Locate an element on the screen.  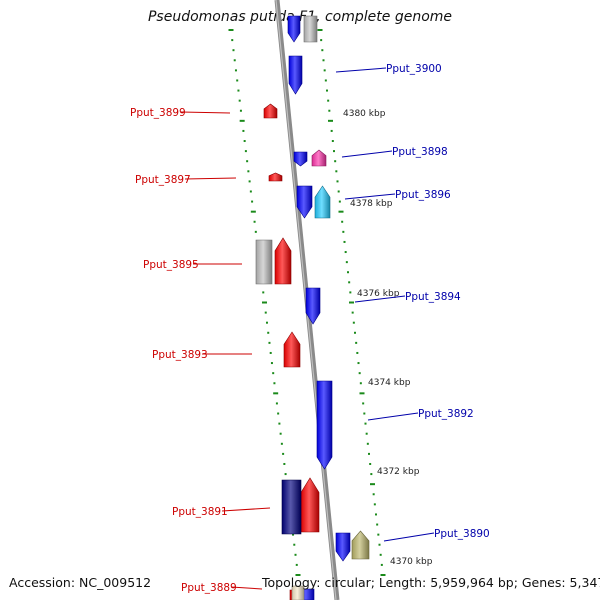
scale-label: 4378 kbp is located at coordinates (371, 204).